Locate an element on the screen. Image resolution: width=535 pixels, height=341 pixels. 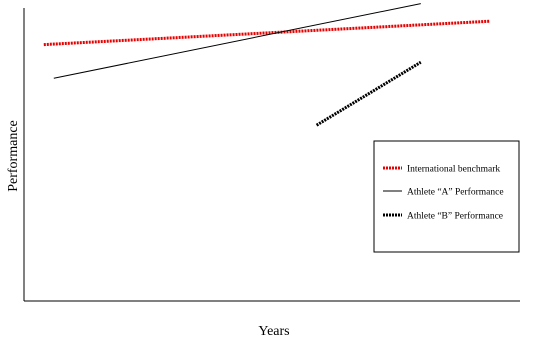
x-axis-label: Years is located at coordinates (273, 331).